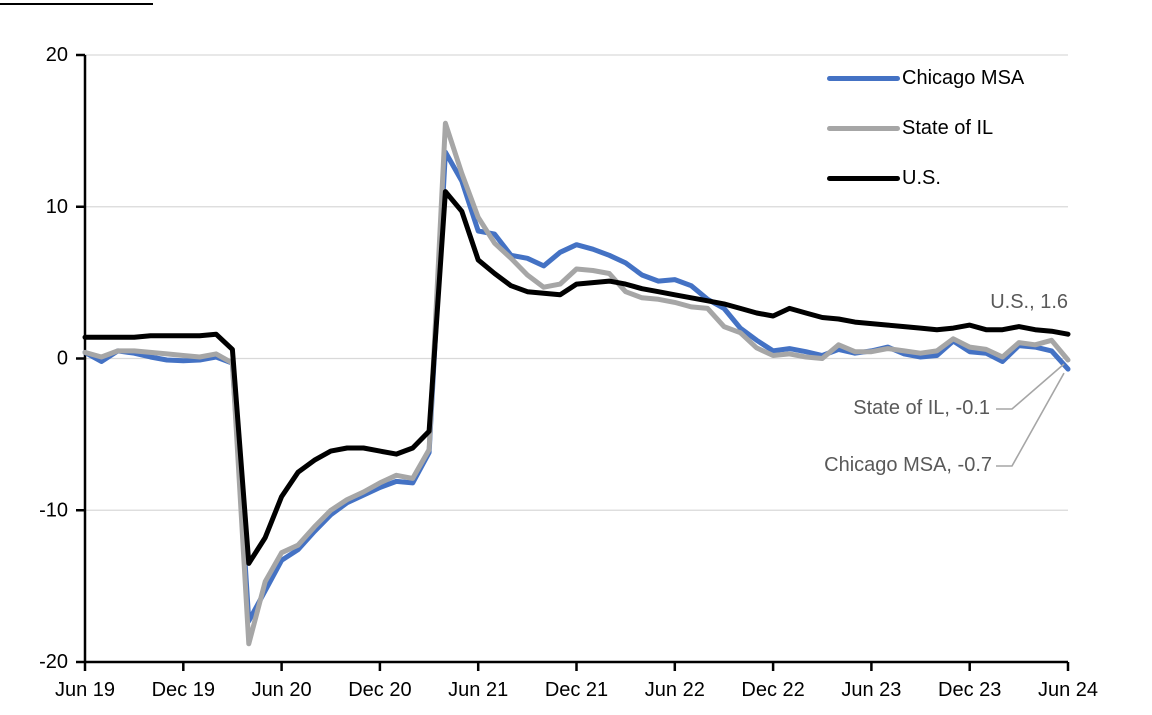  Describe the element at coordinates (57, 55) in the screenshot. I see `y-axis-tick-label: 20` at that location.